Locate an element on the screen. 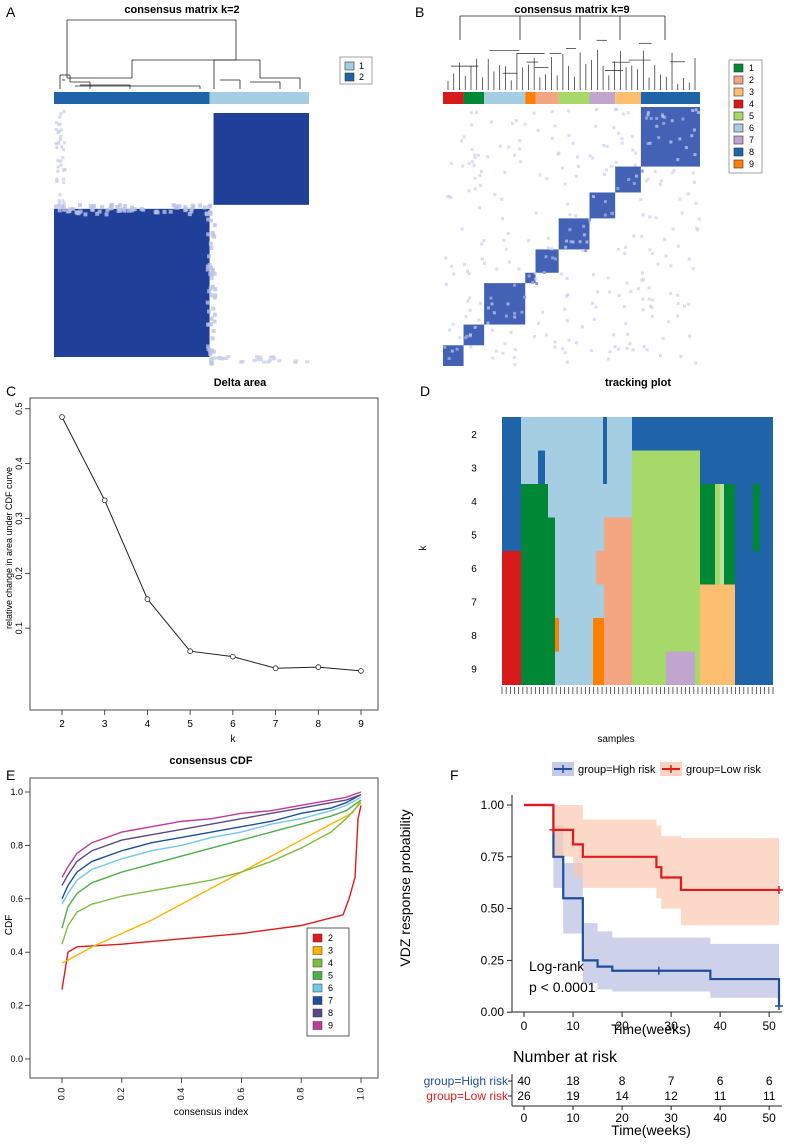  x-tick-label: 5 is located at coordinates (190, 724).